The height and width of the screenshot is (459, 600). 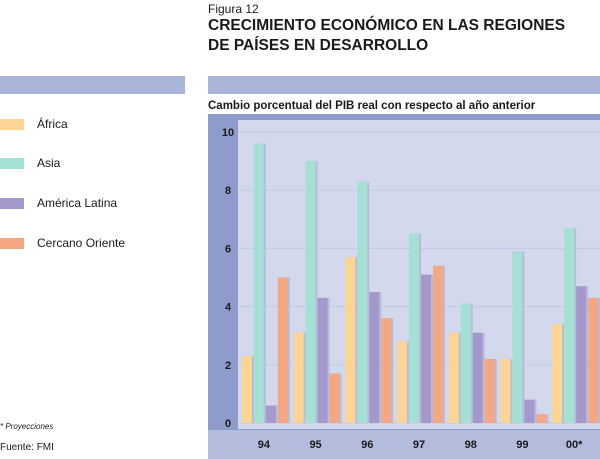 I want to click on x-axis-tick-labels: 94 95 96 97 98 99 00*, so click(x=420, y=445).